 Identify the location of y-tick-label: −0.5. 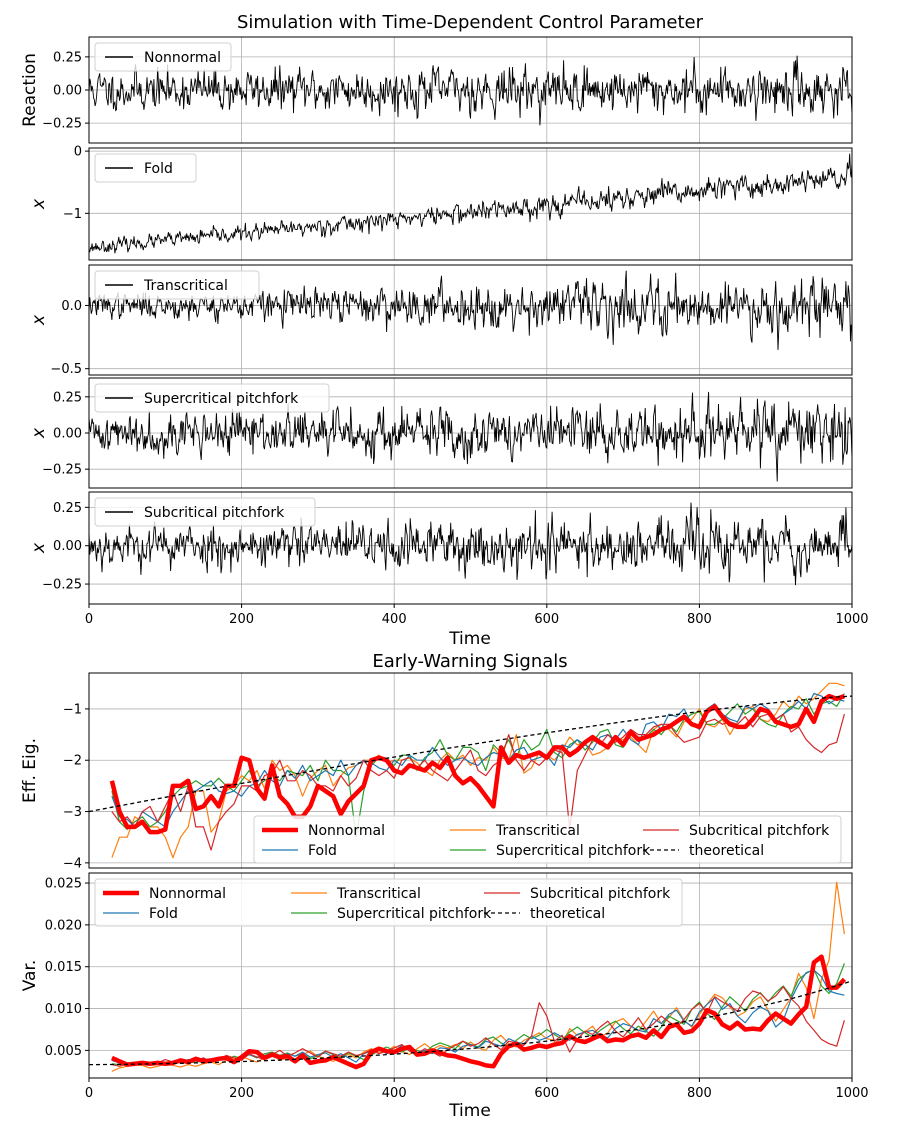
(66, 369).